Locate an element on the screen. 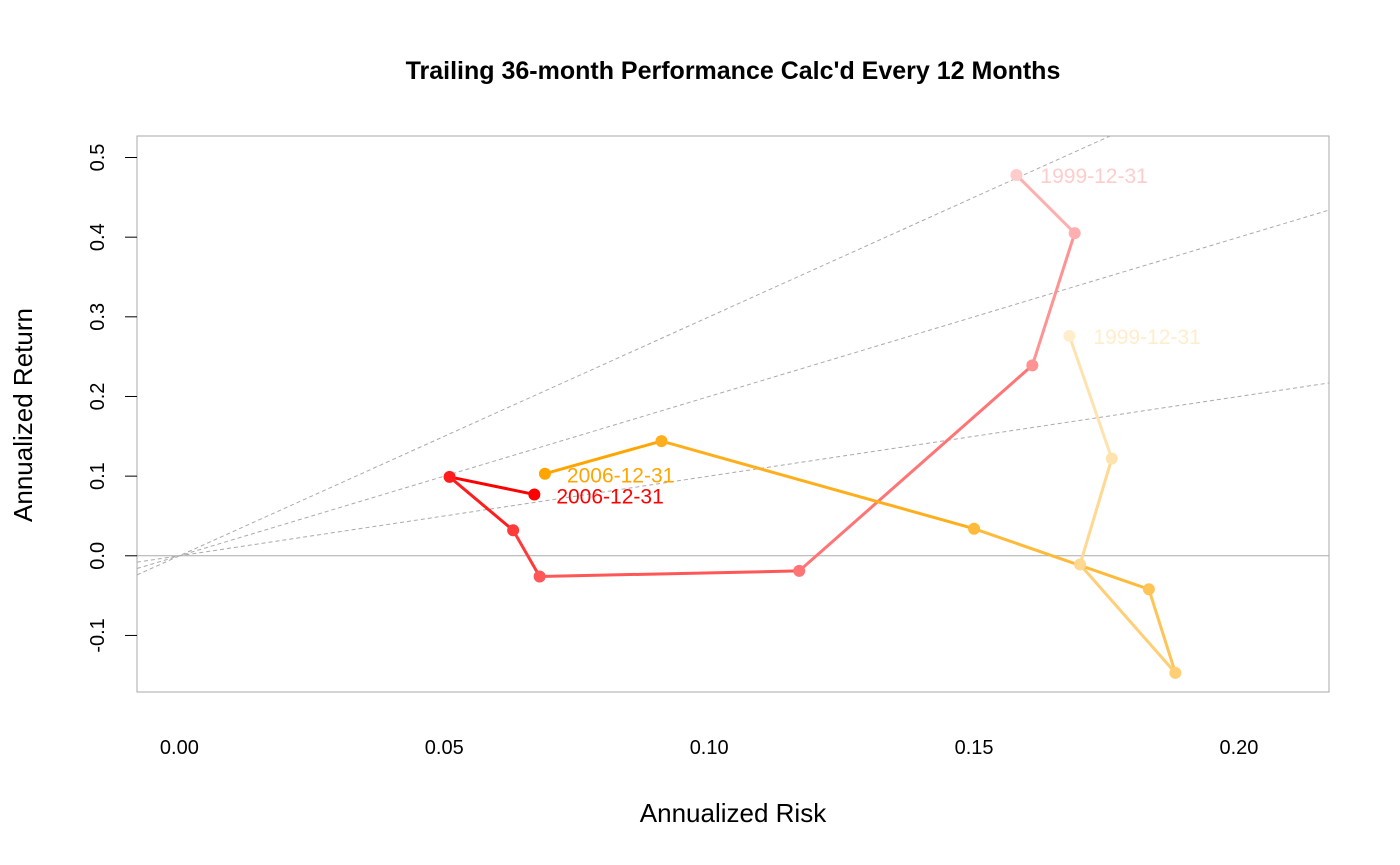 The width and height of the screenshot is (1400, 865). y-tick-label: 0.3 is located at coordinates (98, 317).